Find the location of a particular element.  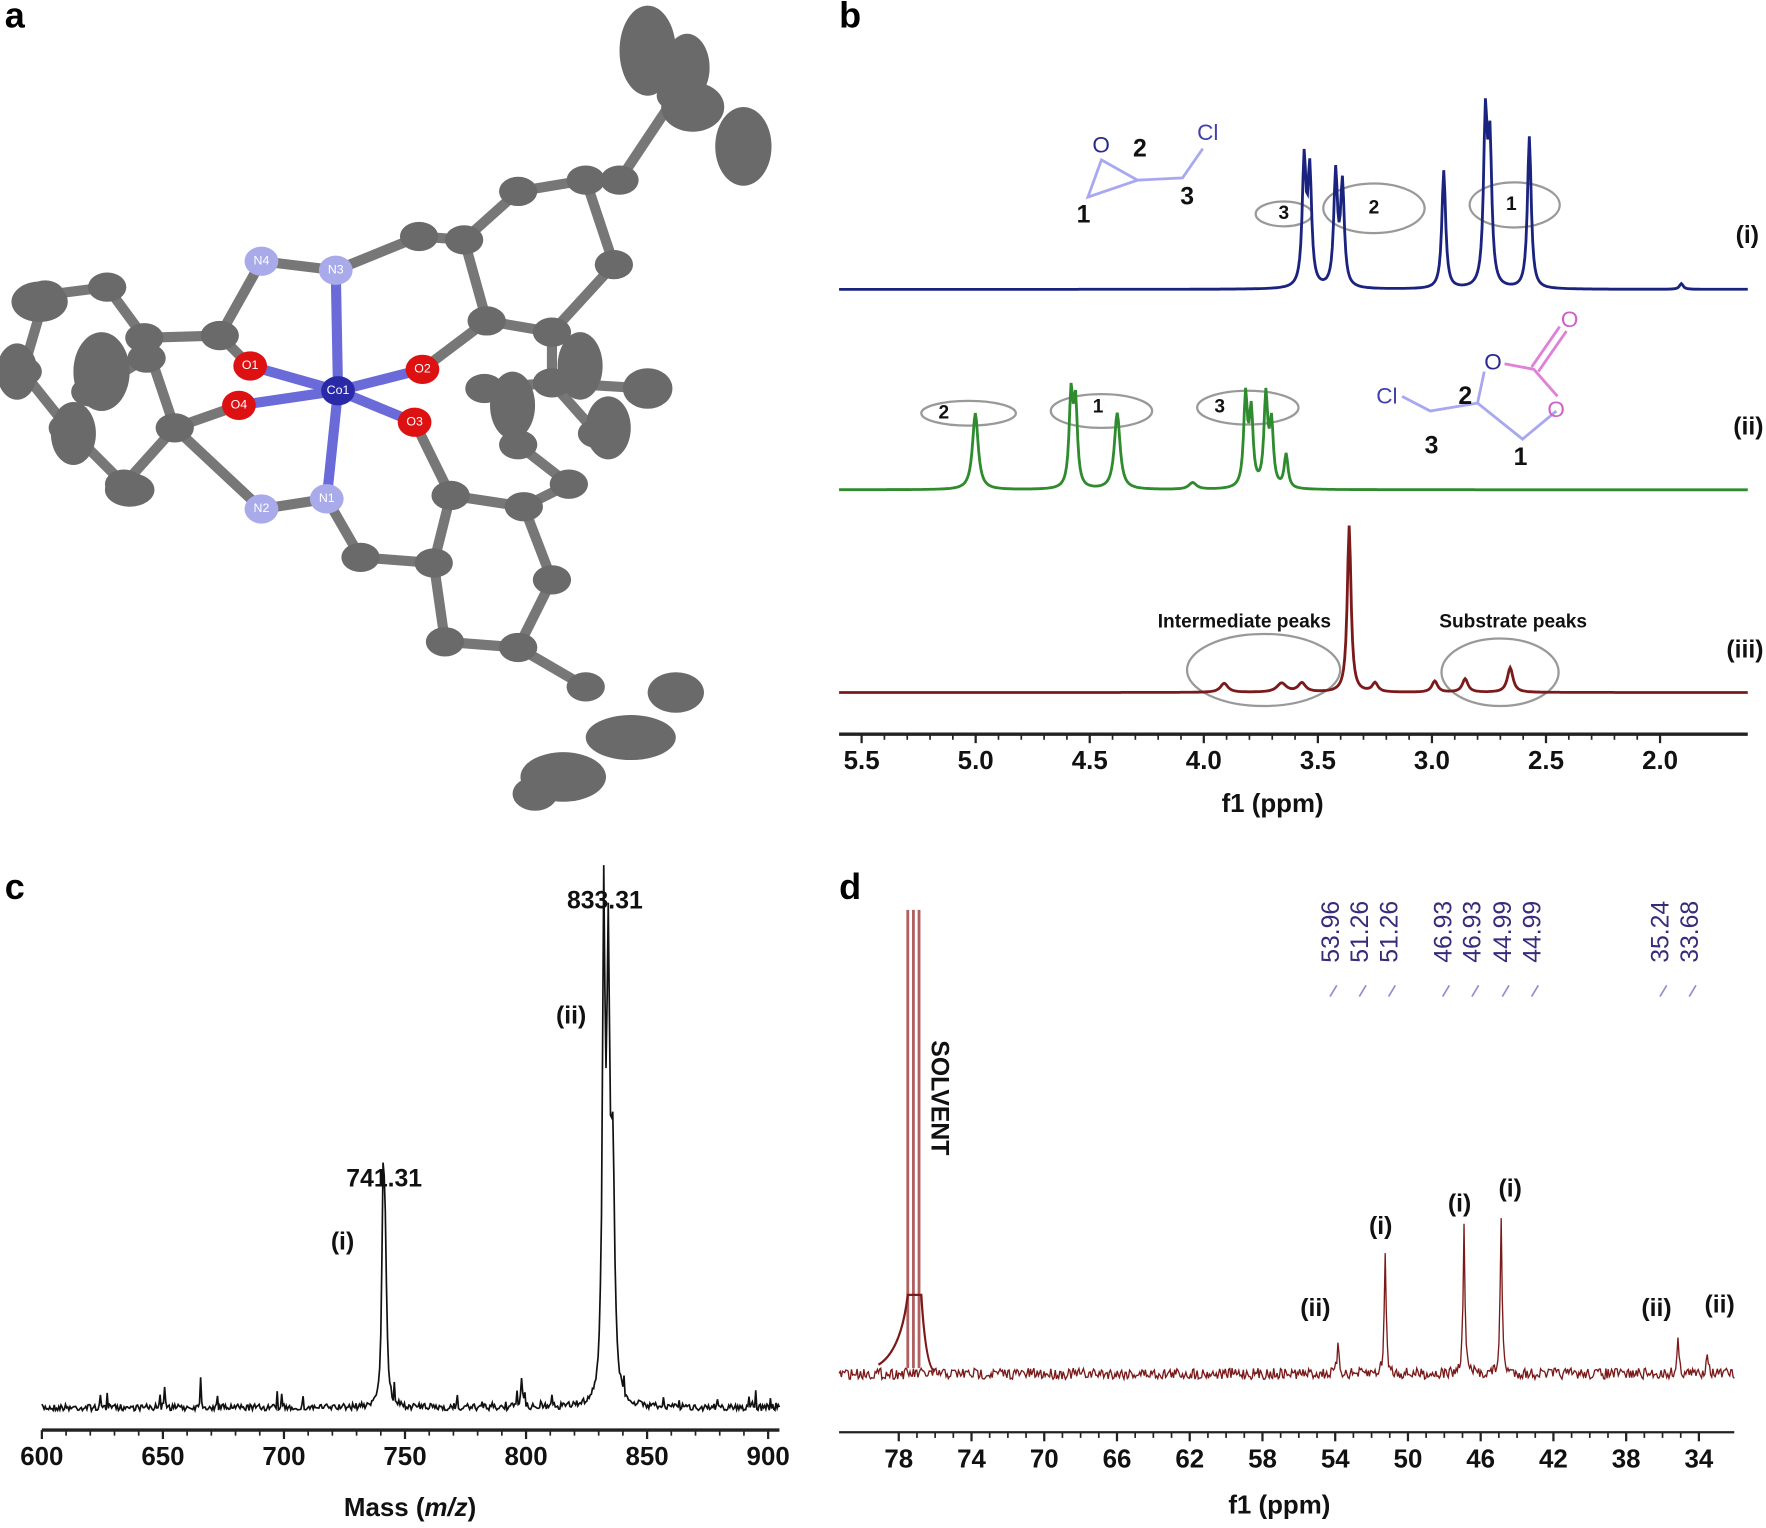

x-tick-label: 700 is located at coordinates (283, 1457).